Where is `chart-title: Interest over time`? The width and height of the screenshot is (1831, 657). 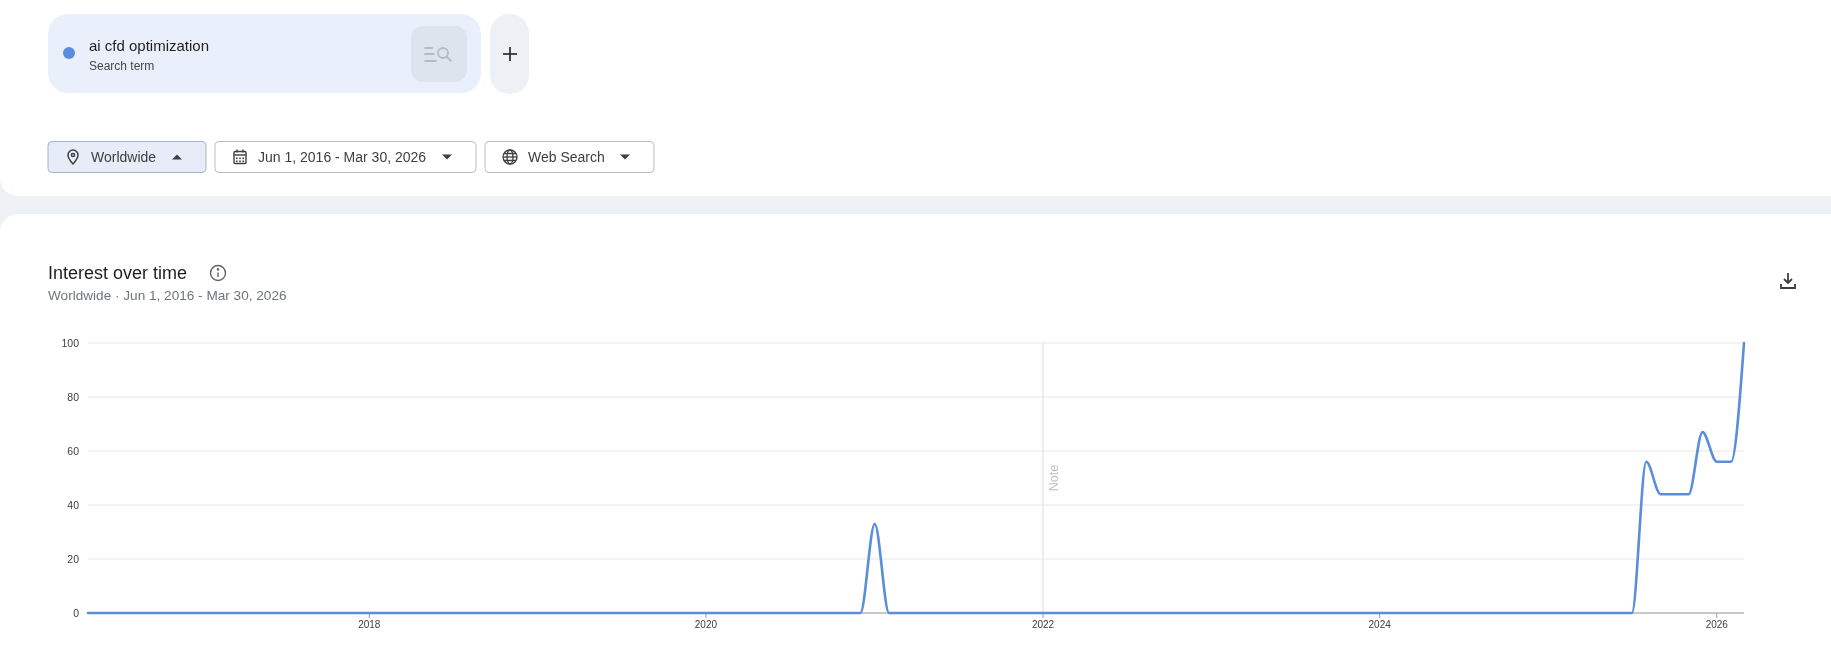 chart-title: Interest over time is located at coordinates (118, 273).